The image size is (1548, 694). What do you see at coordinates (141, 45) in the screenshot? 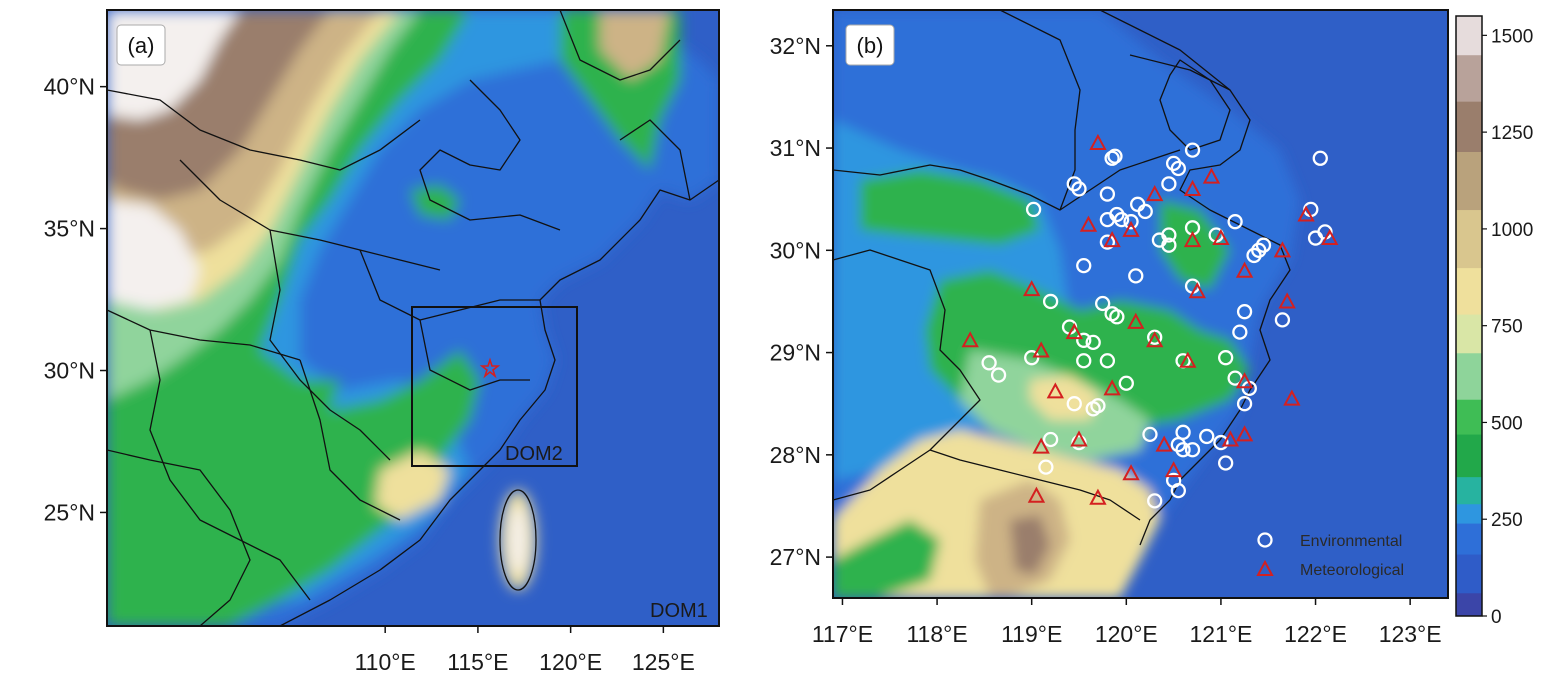
I see `panel-a-tag: (a)` at bounding box center [141, 45].